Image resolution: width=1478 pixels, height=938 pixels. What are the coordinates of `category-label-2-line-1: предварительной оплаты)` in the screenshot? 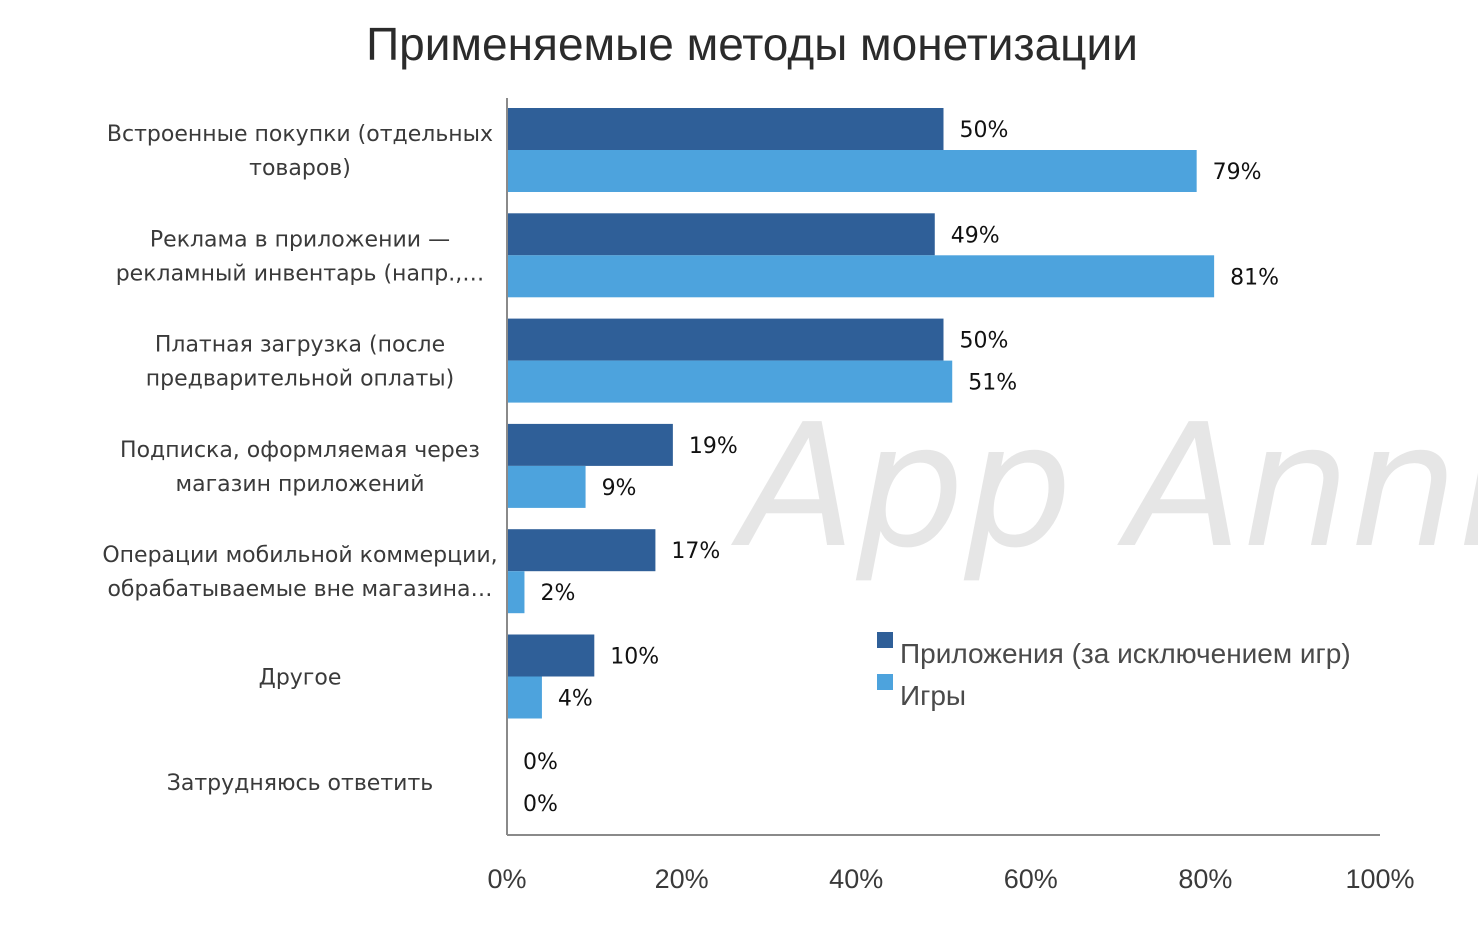 It's located at (300, 379).